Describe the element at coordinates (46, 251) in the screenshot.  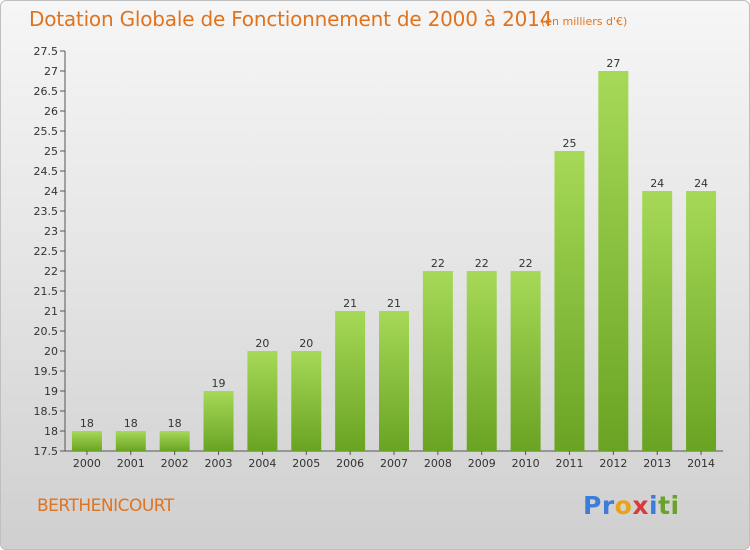
I see `y-tick-label: 22.5` at that location.